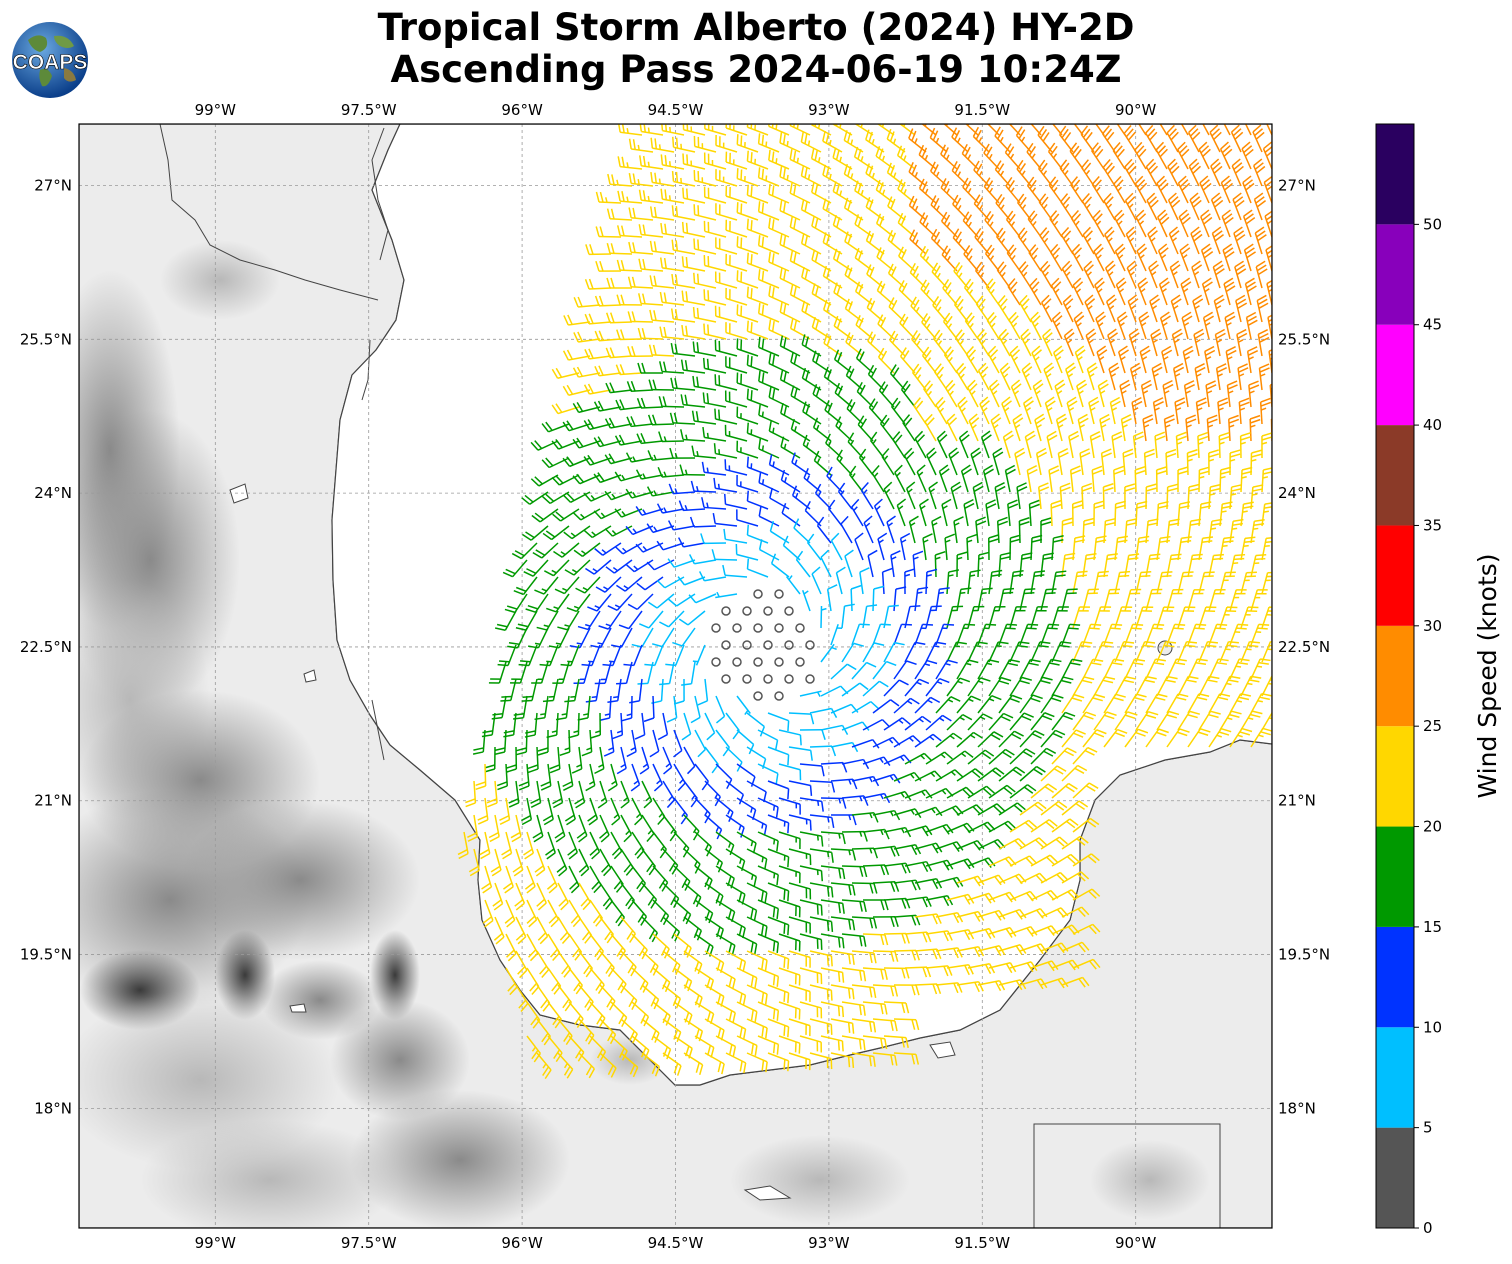 This screenshot has height=1264, width=1512. I want to click on guatemala-border, so click(1127, 1175).